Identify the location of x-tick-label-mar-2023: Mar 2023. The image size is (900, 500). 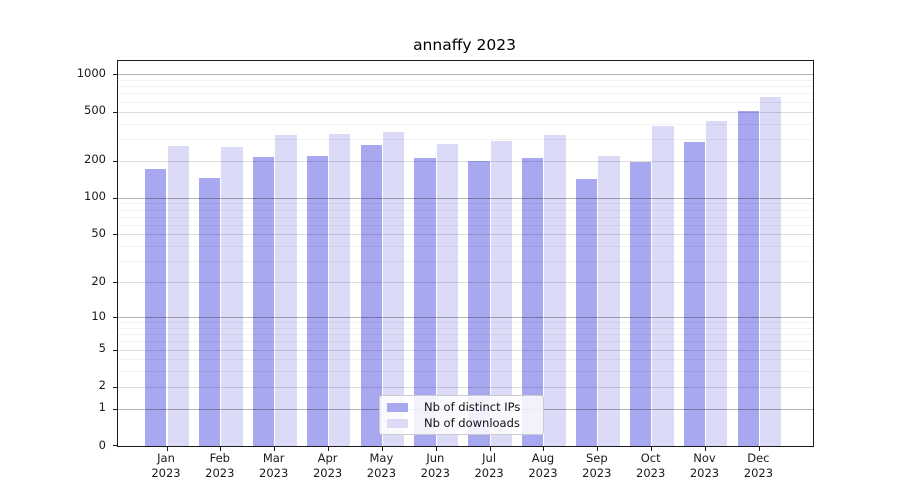
(274, 466).